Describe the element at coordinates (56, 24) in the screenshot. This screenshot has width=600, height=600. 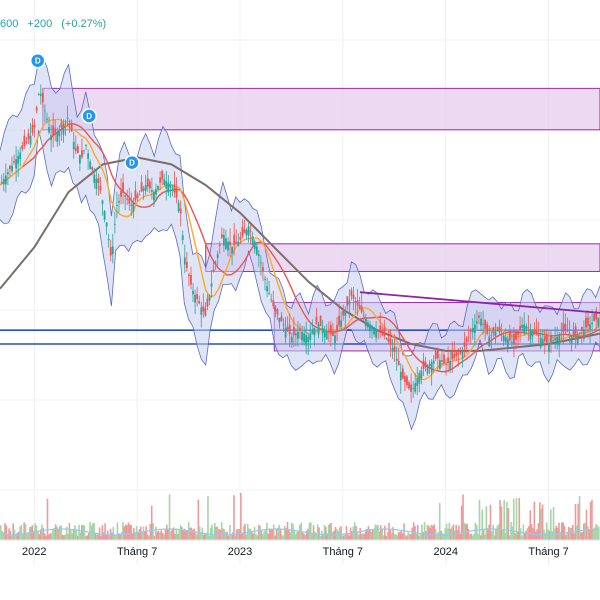
I see `price-header: 600 +200 (+0.27%)` at that location.